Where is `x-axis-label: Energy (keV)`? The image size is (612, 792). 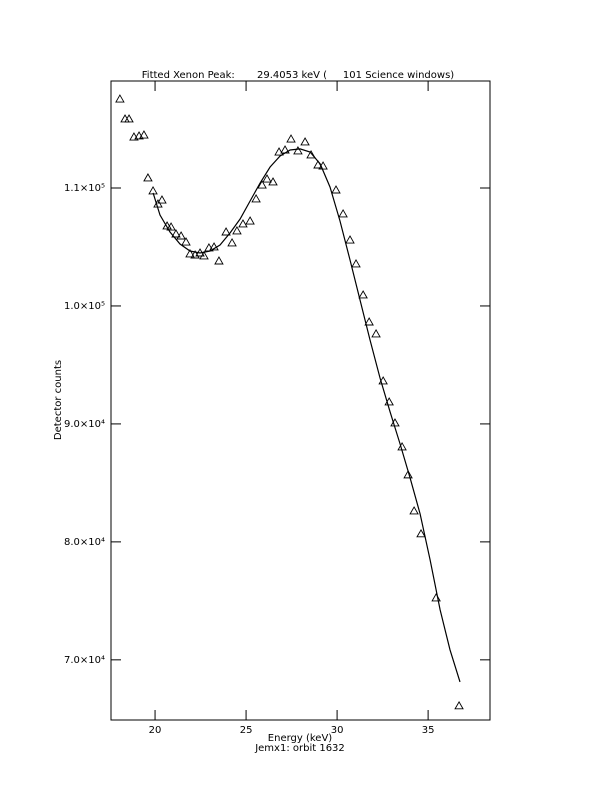 x-axis-label: Energy (keV) is located at coordinates (300, 738).